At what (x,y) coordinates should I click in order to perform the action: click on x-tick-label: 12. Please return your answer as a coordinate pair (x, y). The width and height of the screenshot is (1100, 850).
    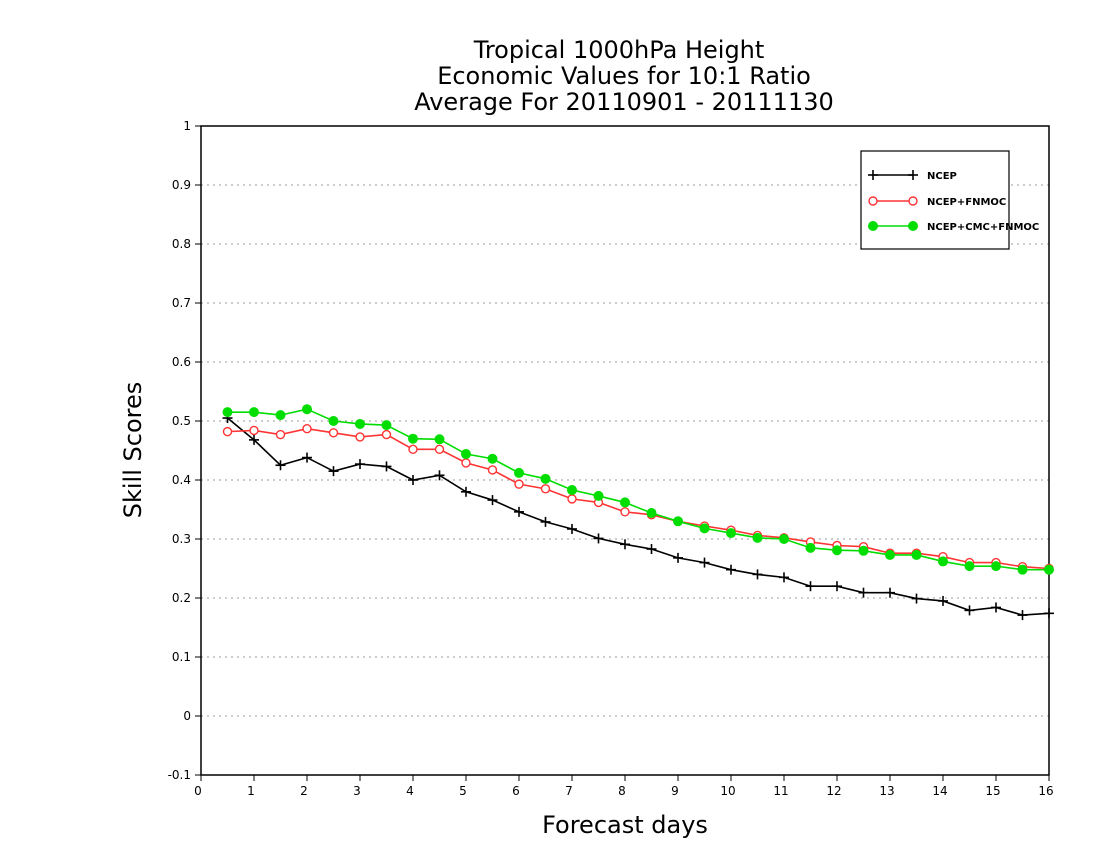
    Looking at the image, I should click on (833, 791).